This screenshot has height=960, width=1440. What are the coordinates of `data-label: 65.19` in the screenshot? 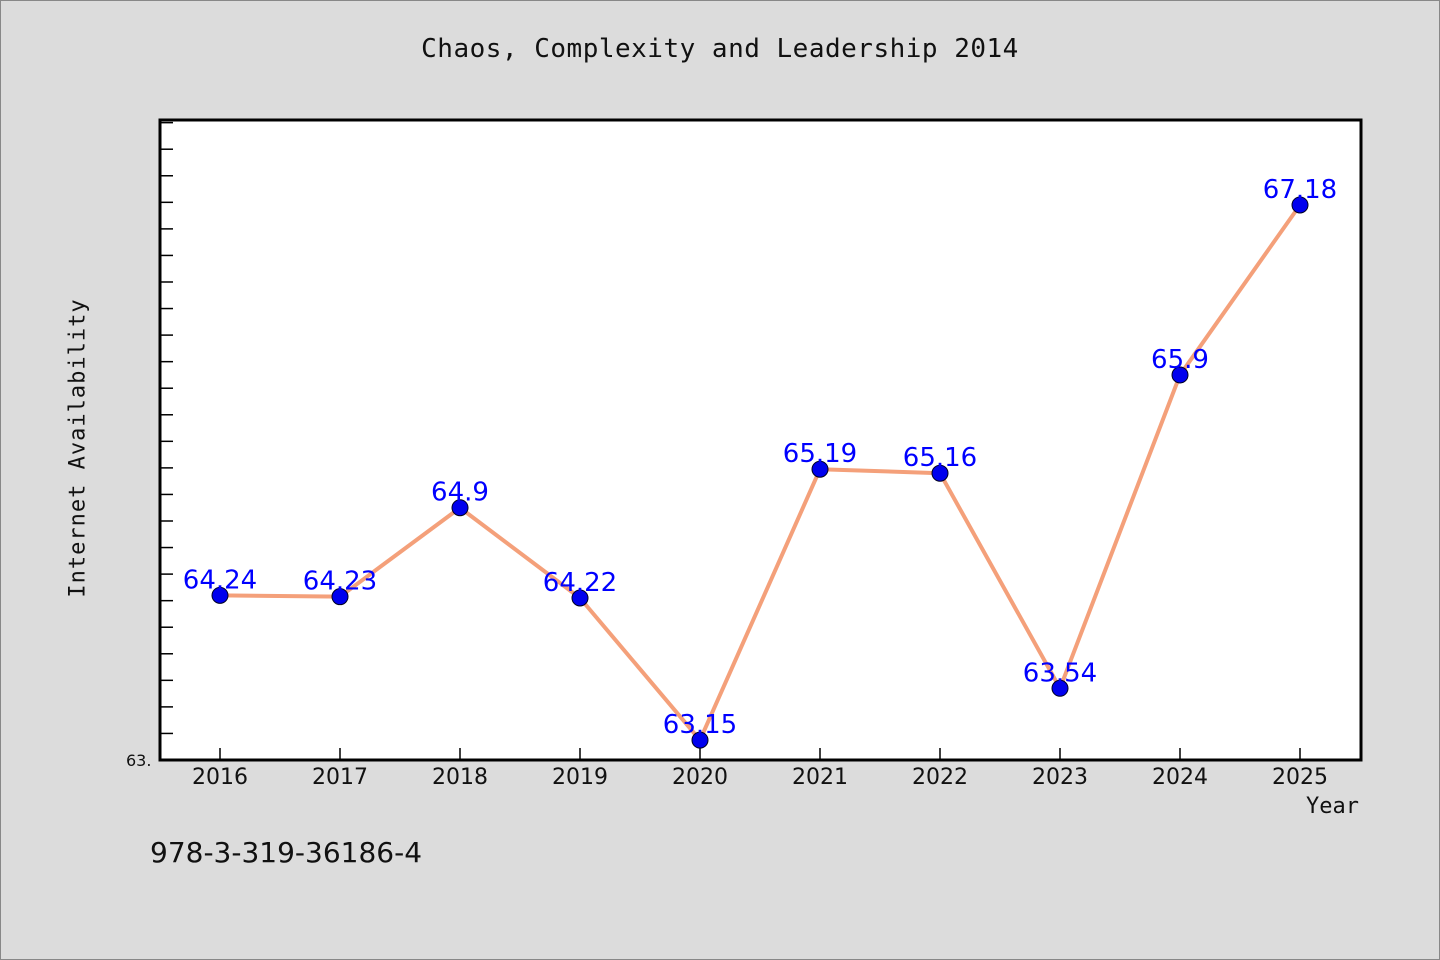 It's located at (820, 454).